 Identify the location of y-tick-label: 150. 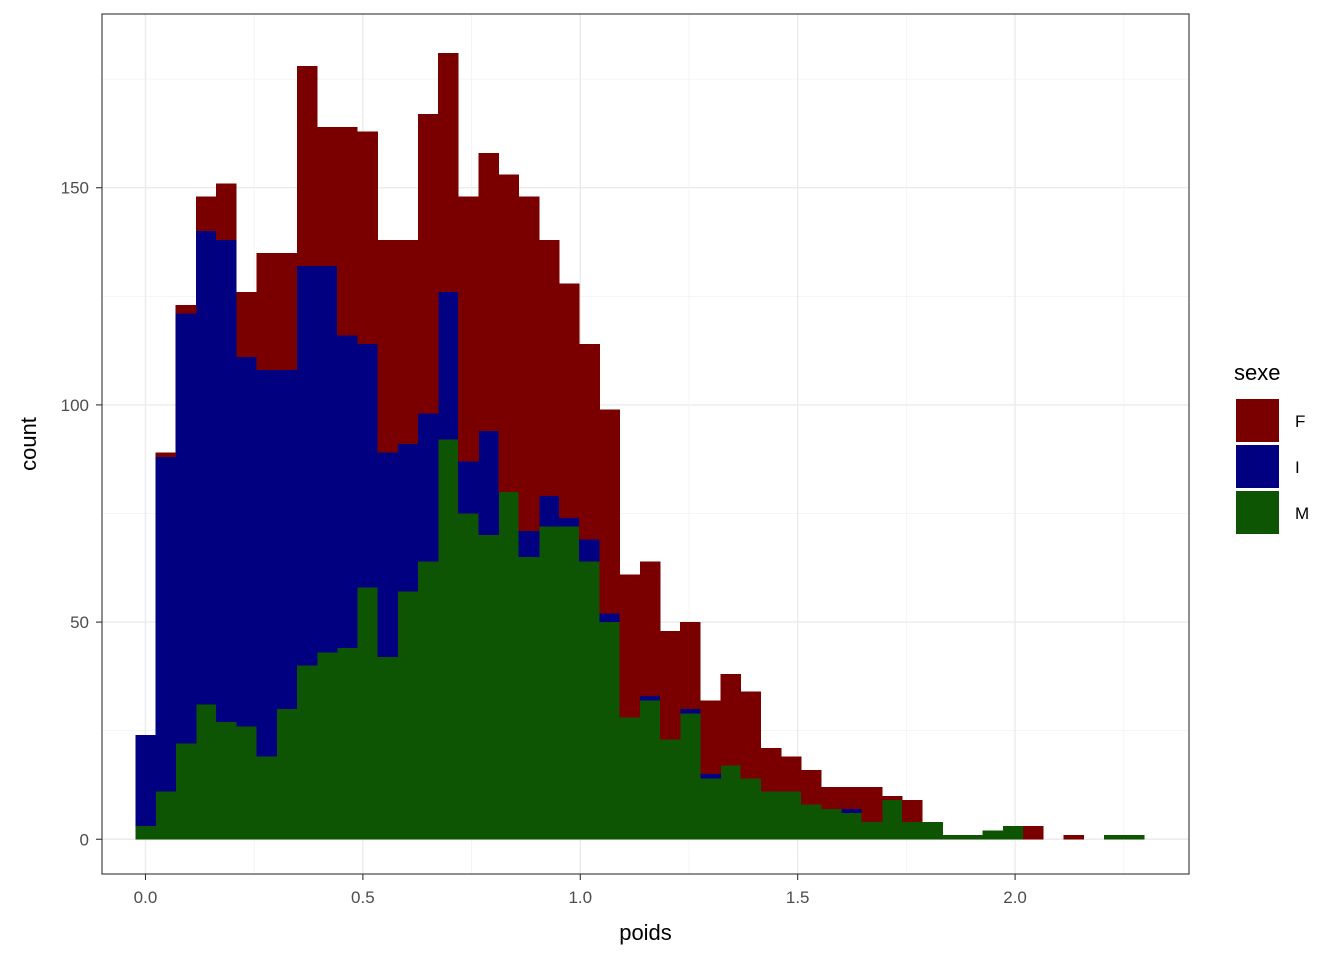
(75, 188).